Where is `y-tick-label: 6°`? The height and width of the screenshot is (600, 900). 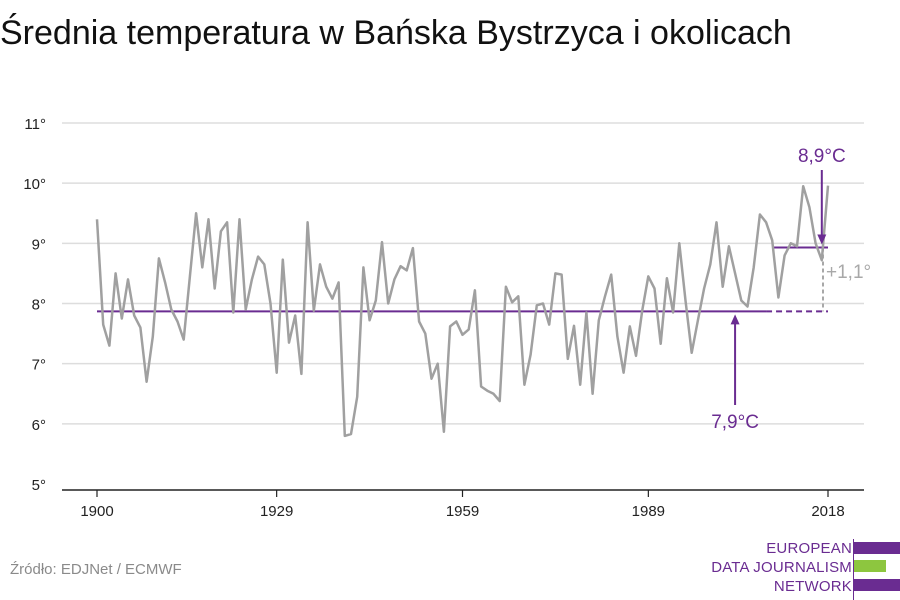
y-tick-label: 6° is located at coordinates (39, 425).